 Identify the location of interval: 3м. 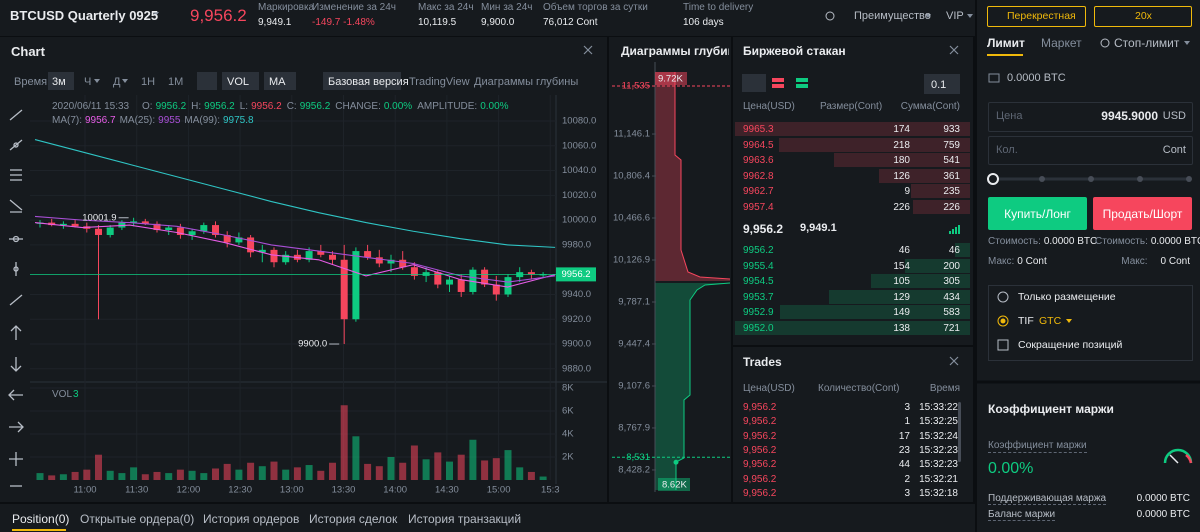
(59, 82).